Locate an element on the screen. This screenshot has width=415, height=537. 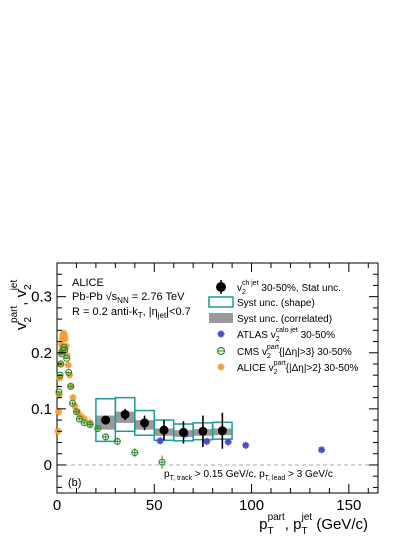
x-axis-title: pTpart, pTjet (GeV/c) is located at coordinates (313, 524).